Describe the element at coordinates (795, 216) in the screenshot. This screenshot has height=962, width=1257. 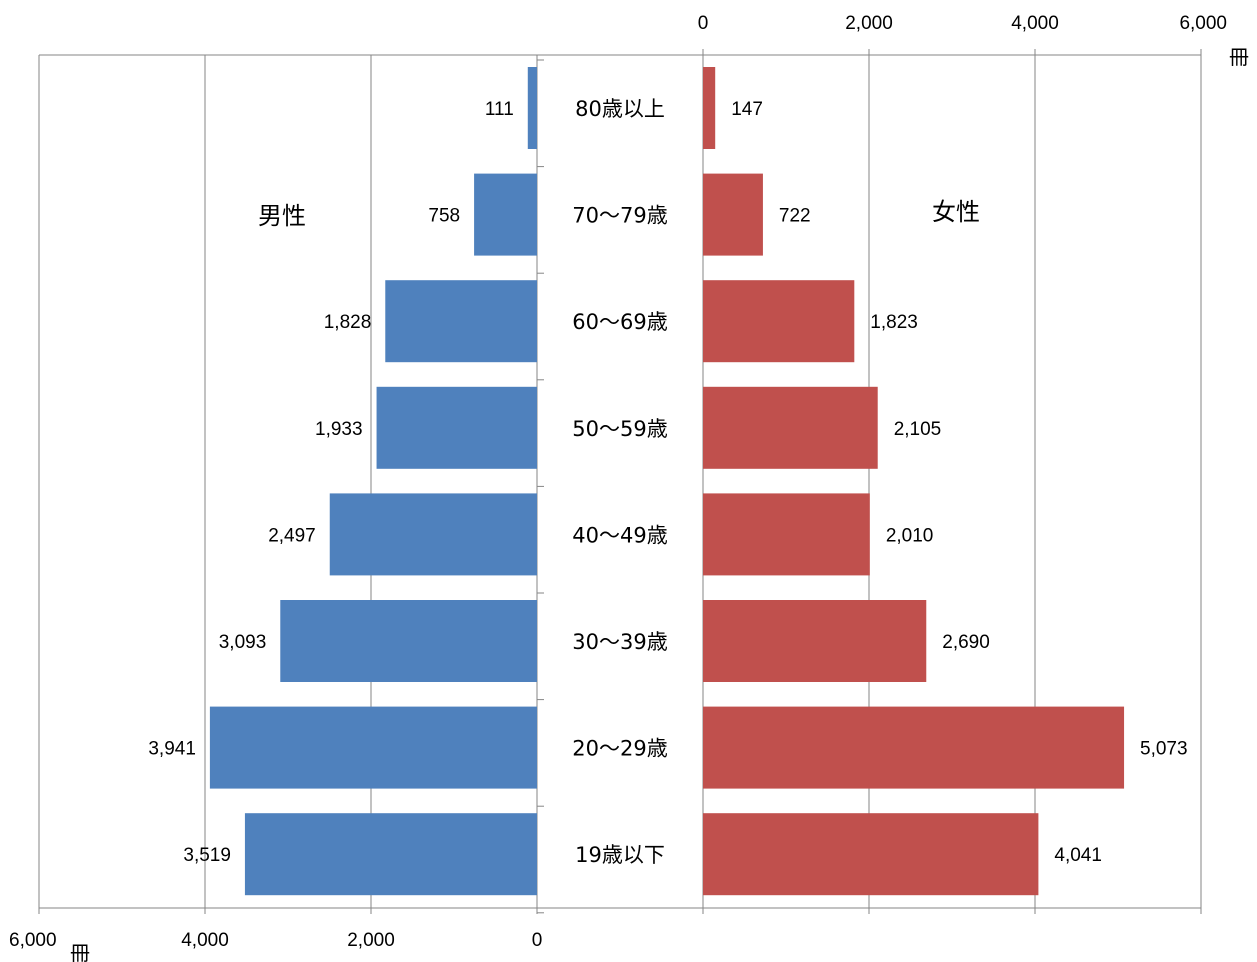
I see `female-value-label: 722` at that location.